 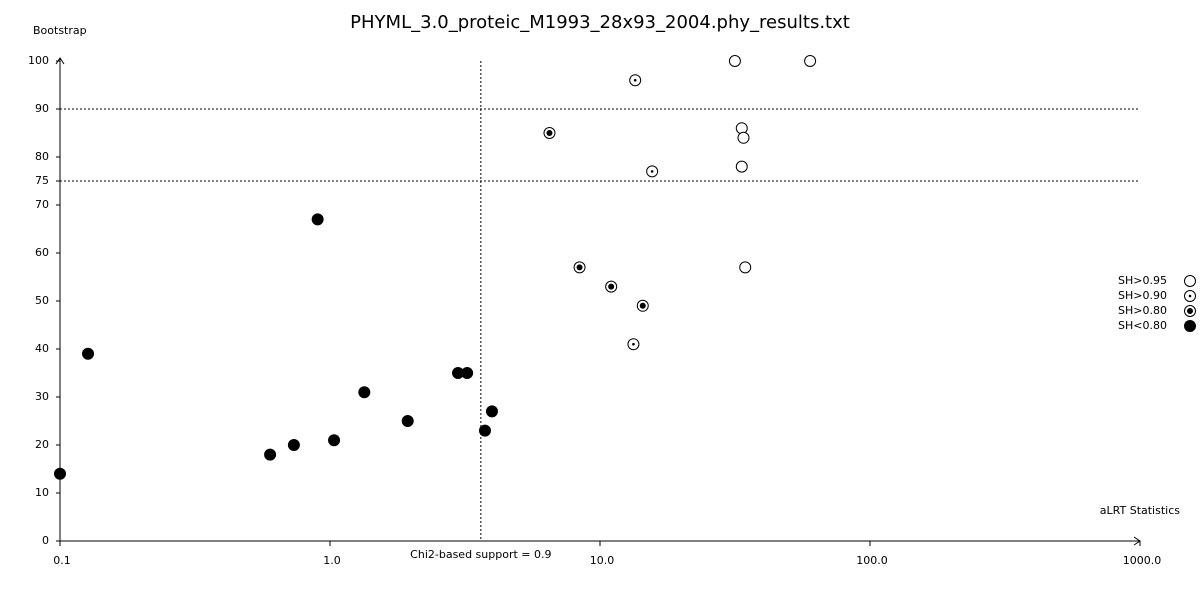 I want to click on x-tick-label: 100.0, so click(x=872, y=560).